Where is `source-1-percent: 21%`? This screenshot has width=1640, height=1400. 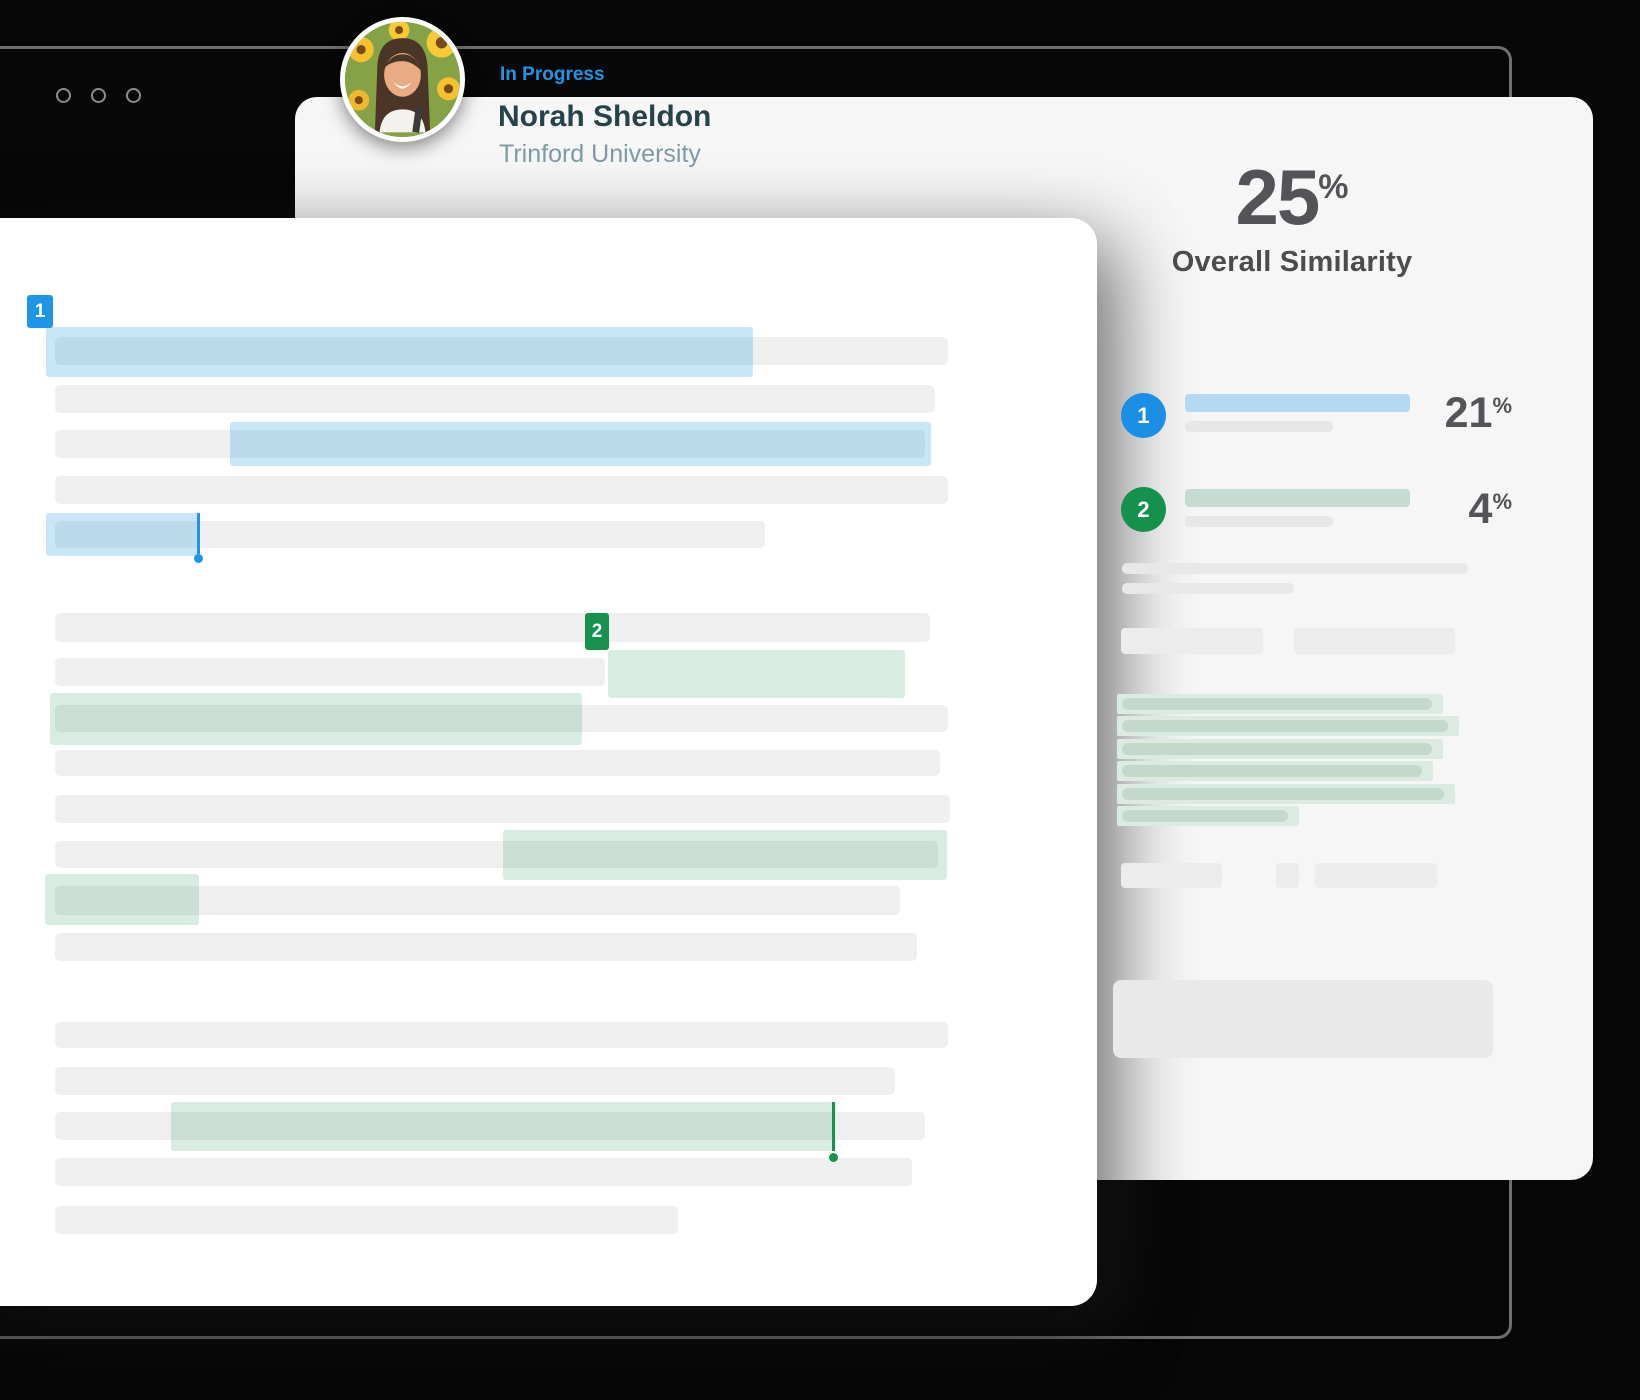 source-1-percent: 21% is located at coordinates (1478, 413).